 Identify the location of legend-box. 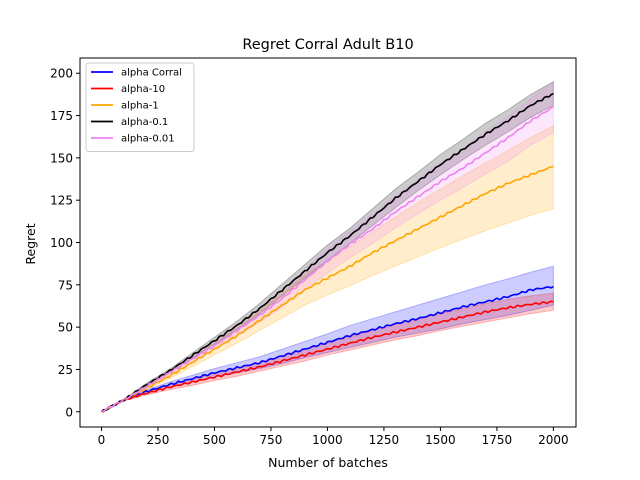
(140, 107).